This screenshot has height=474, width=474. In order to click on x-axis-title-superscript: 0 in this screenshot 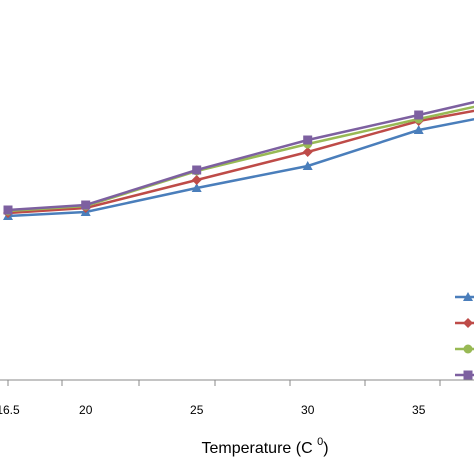, I will do `click(320, 442)`.